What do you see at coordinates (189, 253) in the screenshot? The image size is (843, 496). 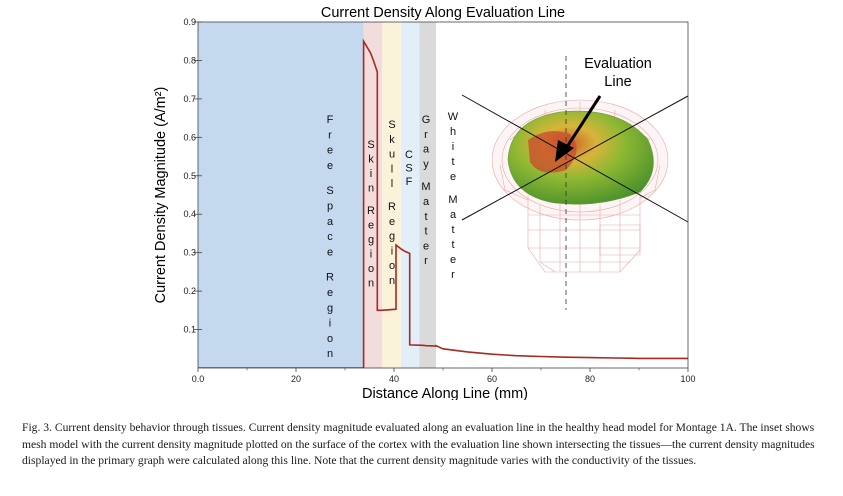 I see `y-tick-label: 0.3` at bounding box center [189, 253].